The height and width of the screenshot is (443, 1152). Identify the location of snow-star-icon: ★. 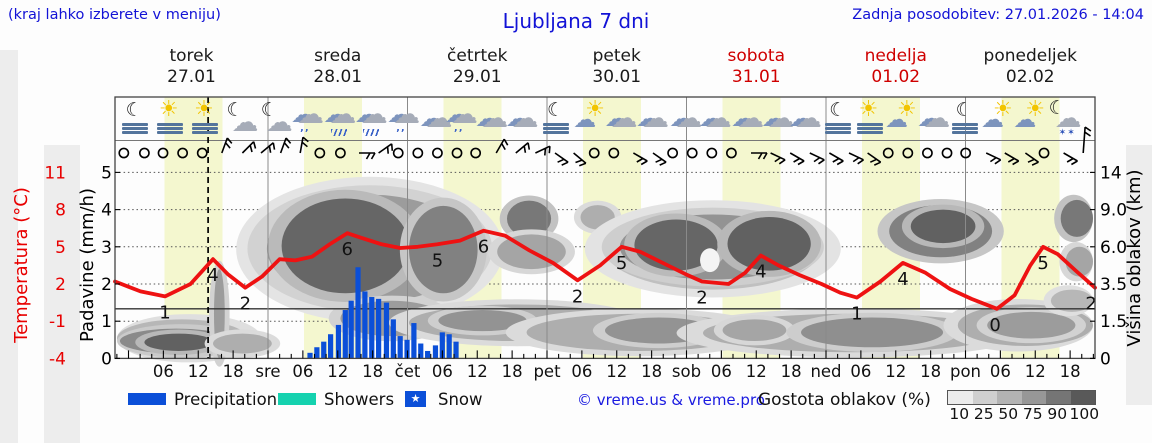
(415, 398).